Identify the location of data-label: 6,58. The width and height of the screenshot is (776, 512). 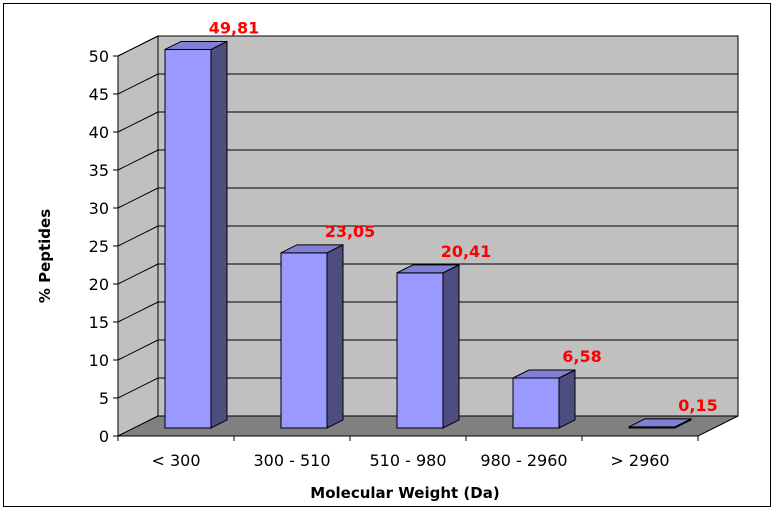
(581, 356).